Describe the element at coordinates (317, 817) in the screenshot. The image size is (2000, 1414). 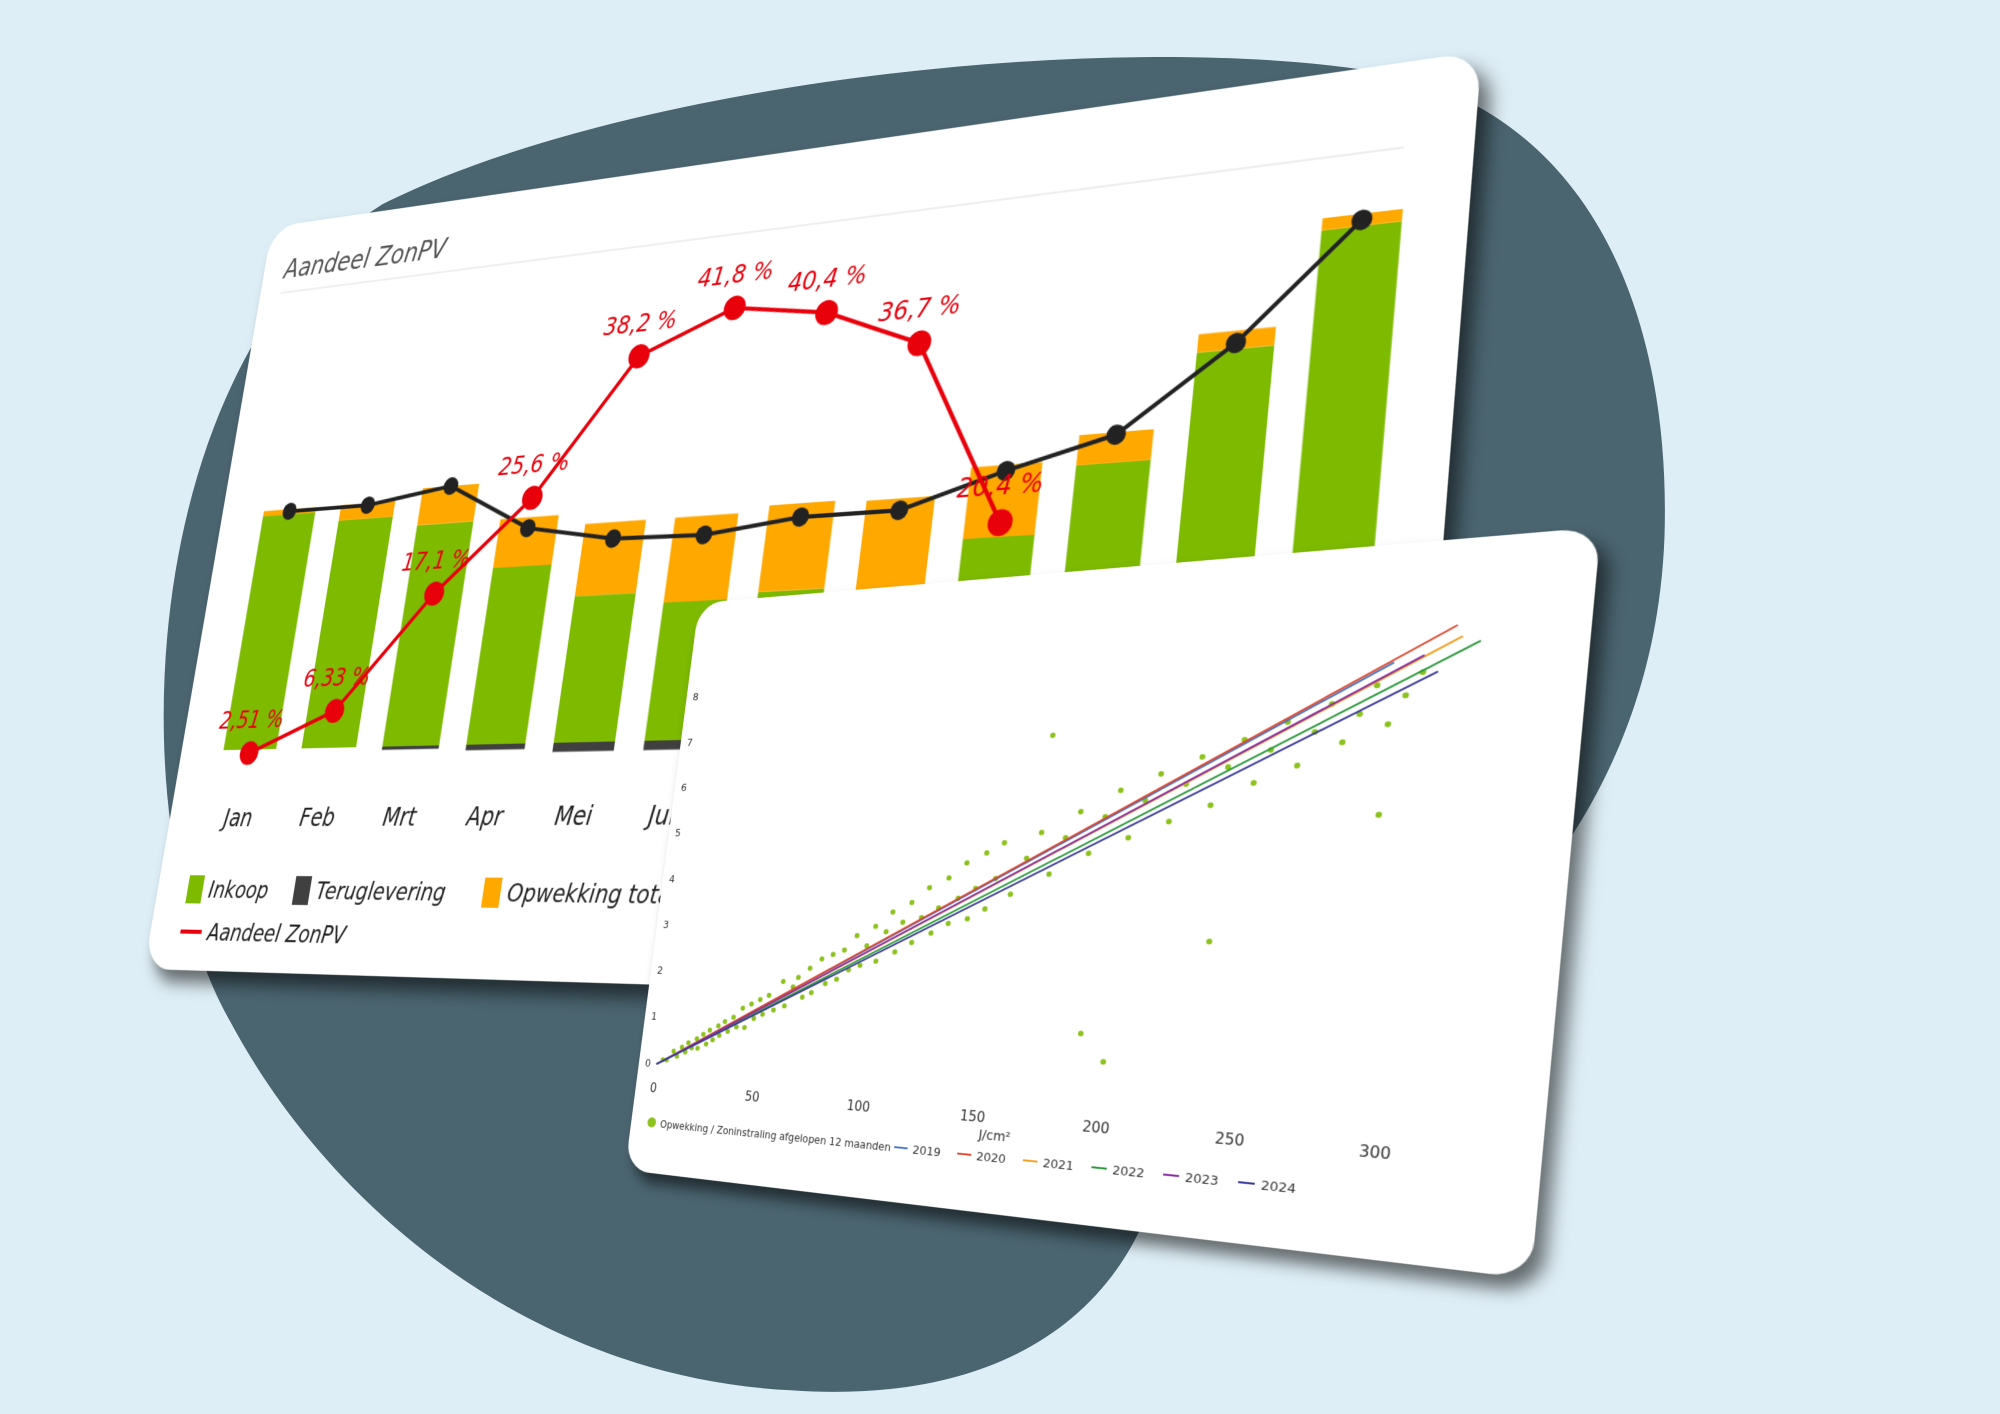
I see `x-tick-label: Feb` at that location.